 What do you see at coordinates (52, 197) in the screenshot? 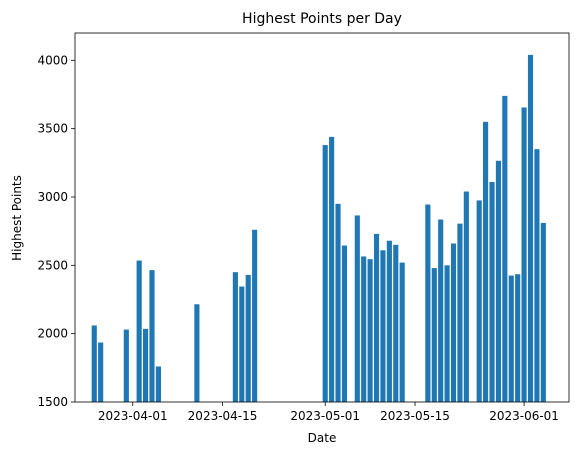
I see `y-tick-label: 3000` at bounding box center [52, 197].